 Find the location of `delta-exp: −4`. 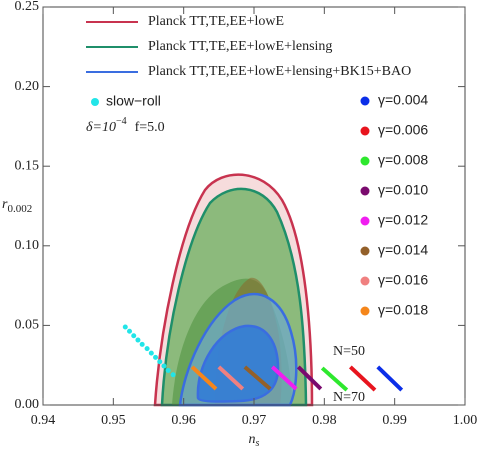

delta-exp: −4 is located at coordinates (121, 121).